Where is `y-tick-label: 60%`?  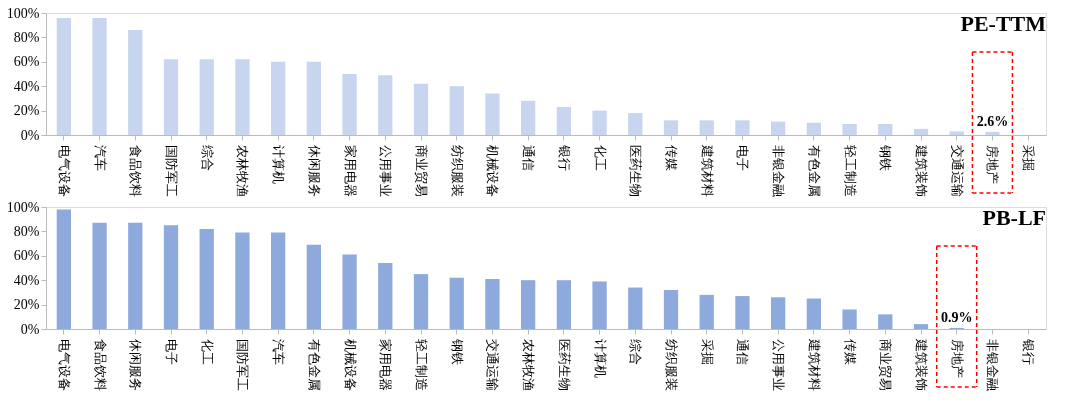
y-tick-label: 60% is located at coordinates (26, 62).